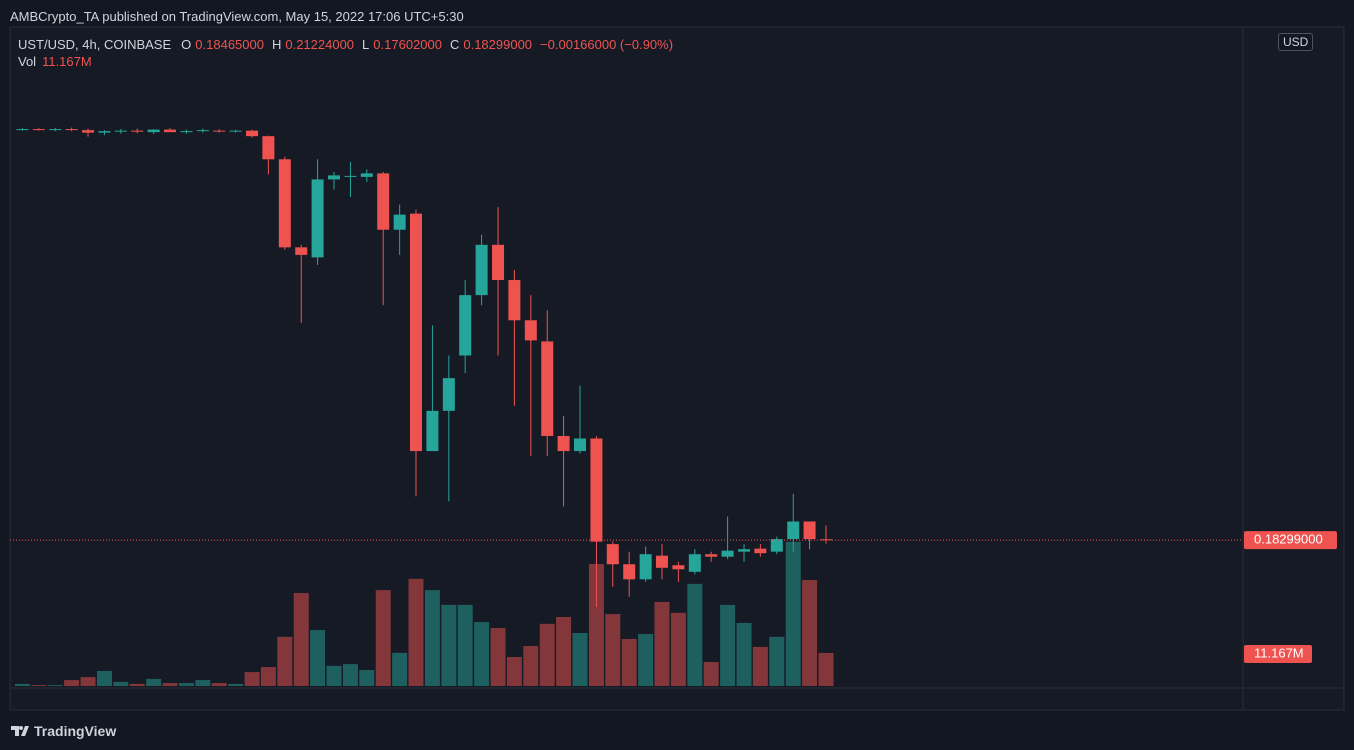 The width and height of the screenshot is (1354, 750). What do you see at coordinates (20, 731) in the screenshot?
I see `brand-logo` at bounding box center [20, 731].